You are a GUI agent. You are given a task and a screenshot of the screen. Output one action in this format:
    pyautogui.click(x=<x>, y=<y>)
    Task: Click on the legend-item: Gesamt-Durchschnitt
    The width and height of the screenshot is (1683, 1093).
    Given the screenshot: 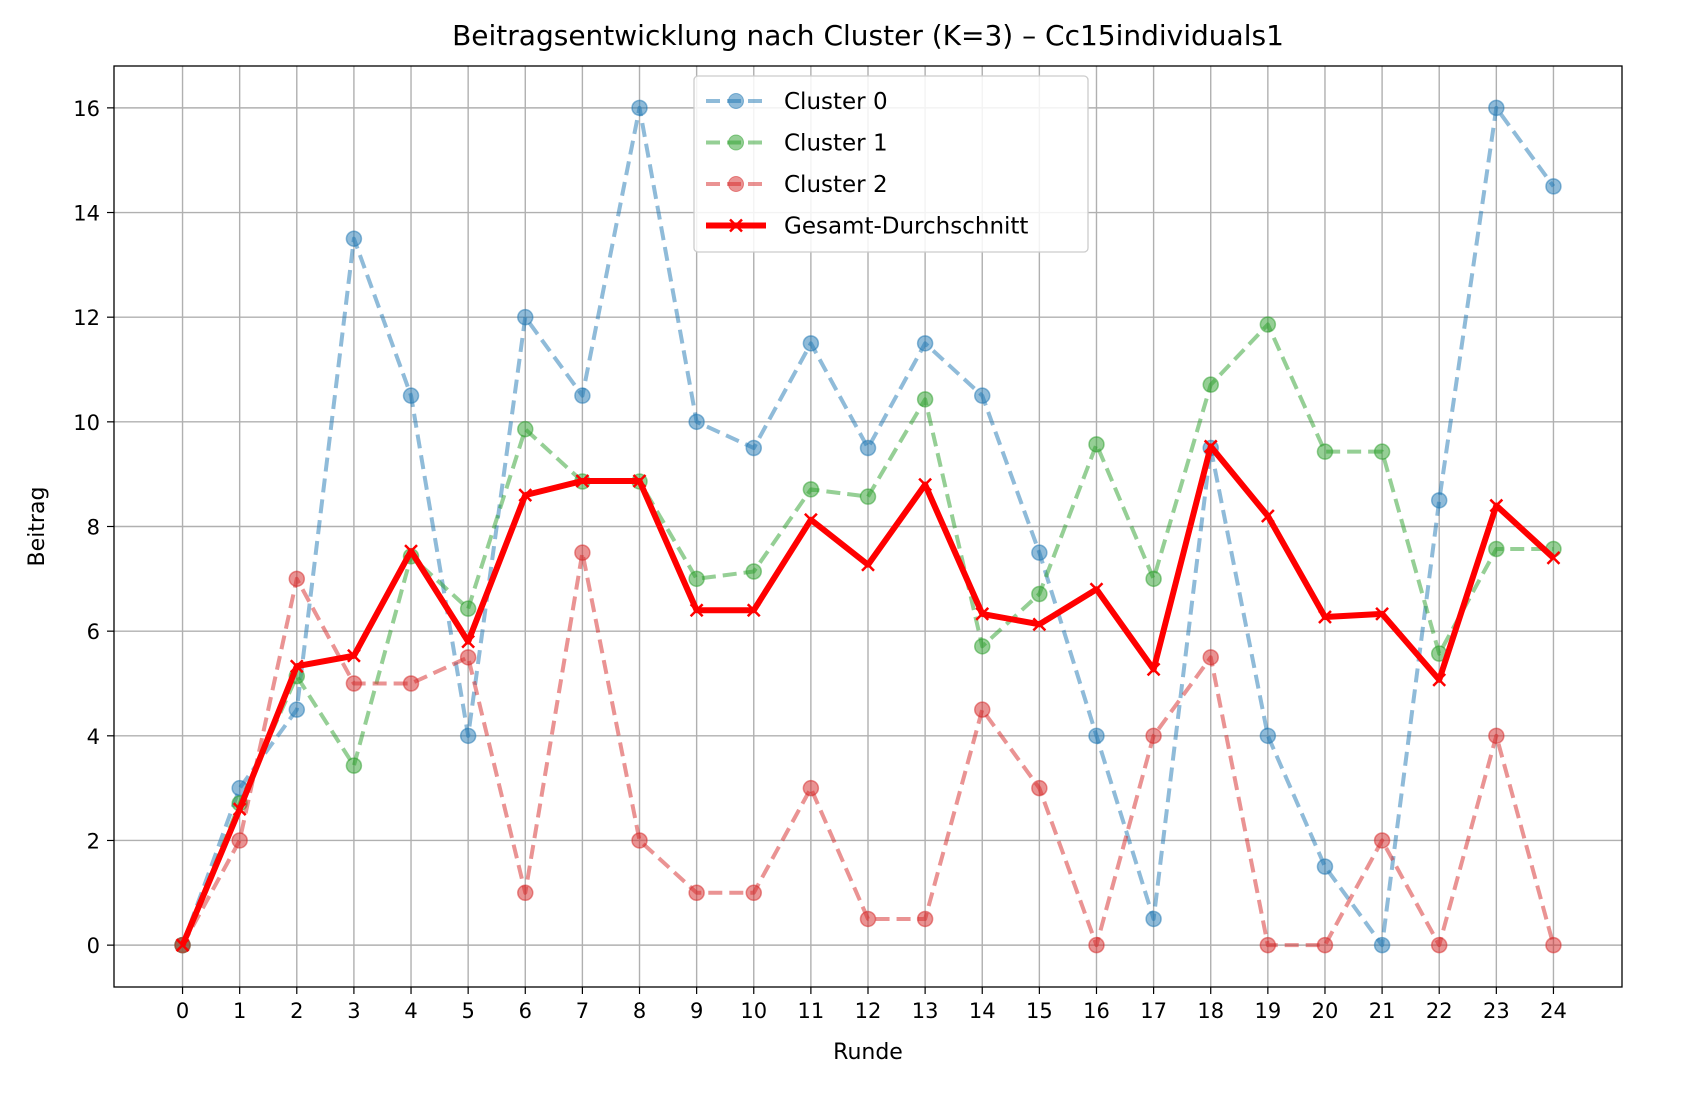 What is the action you would take?
    pyautogui.click(x=867, y=227)
    